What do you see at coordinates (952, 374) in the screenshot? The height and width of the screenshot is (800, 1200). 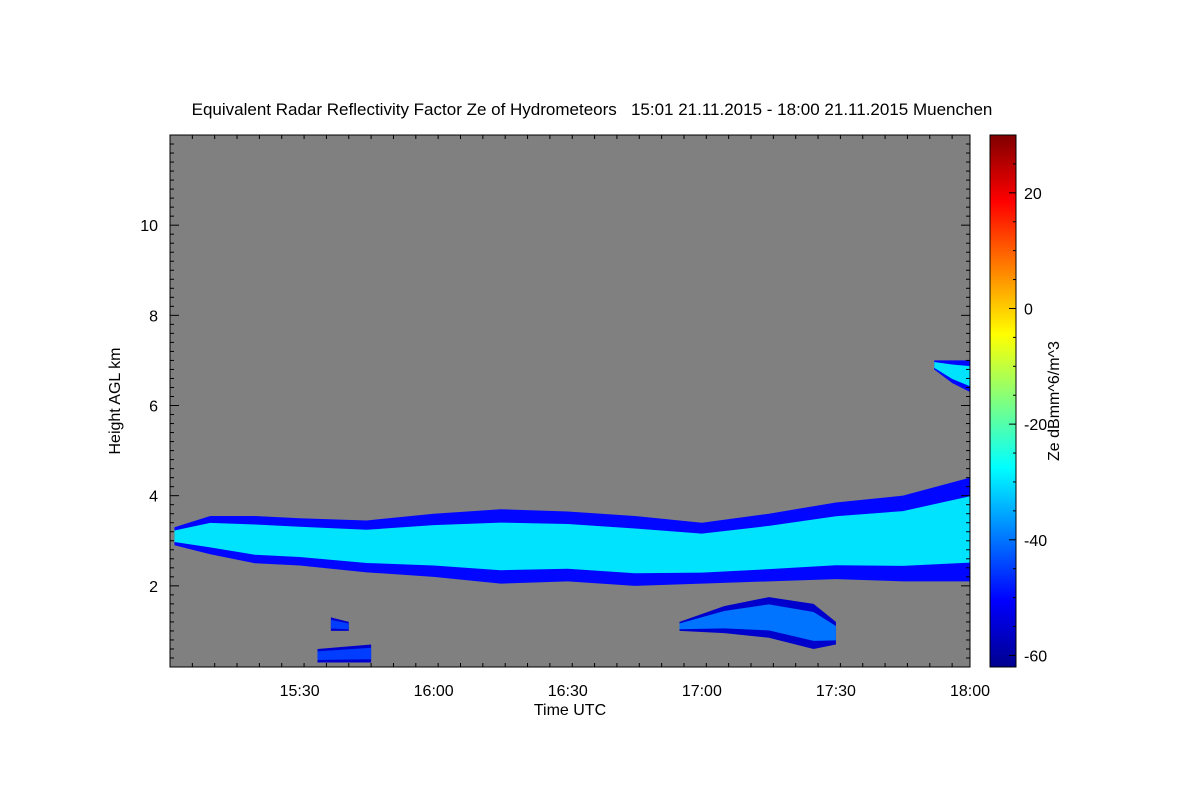 I see `upper-echo-17h55-core` at bounding box center [952, 374].